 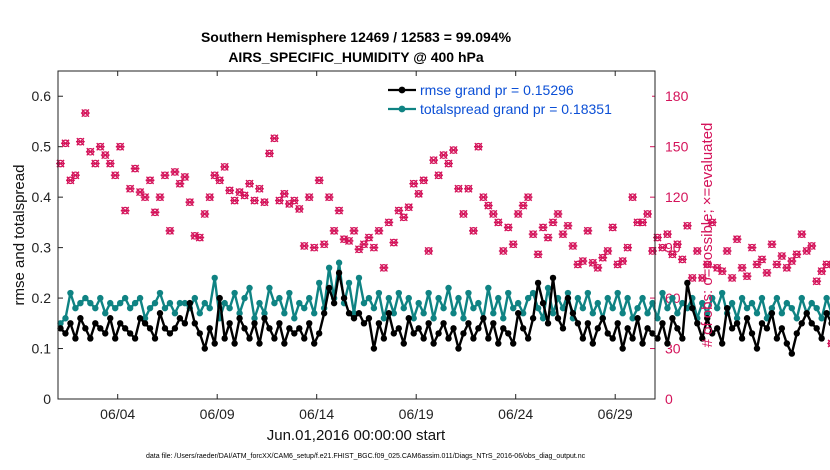 I want to click on legend-rmse-marker, so click(x=402, y=90).